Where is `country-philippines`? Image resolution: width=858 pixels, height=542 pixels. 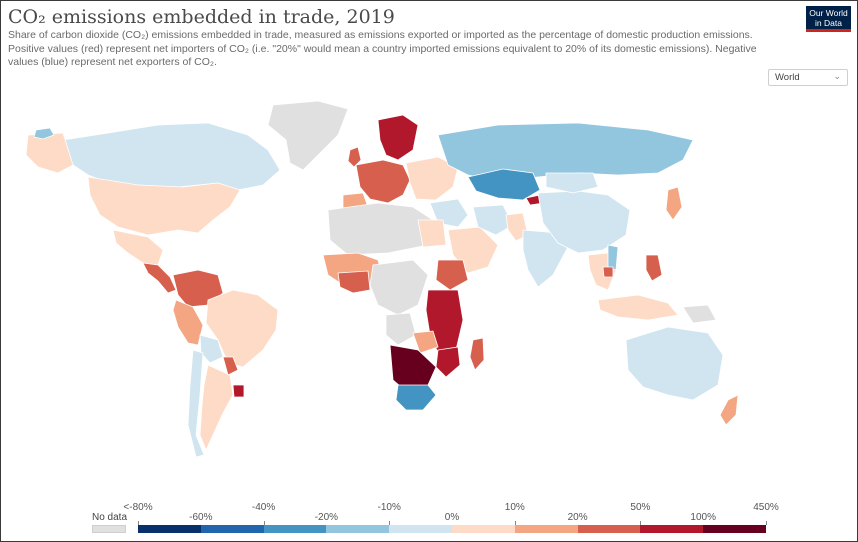 country-philippines is located at coordinates (654, 268).